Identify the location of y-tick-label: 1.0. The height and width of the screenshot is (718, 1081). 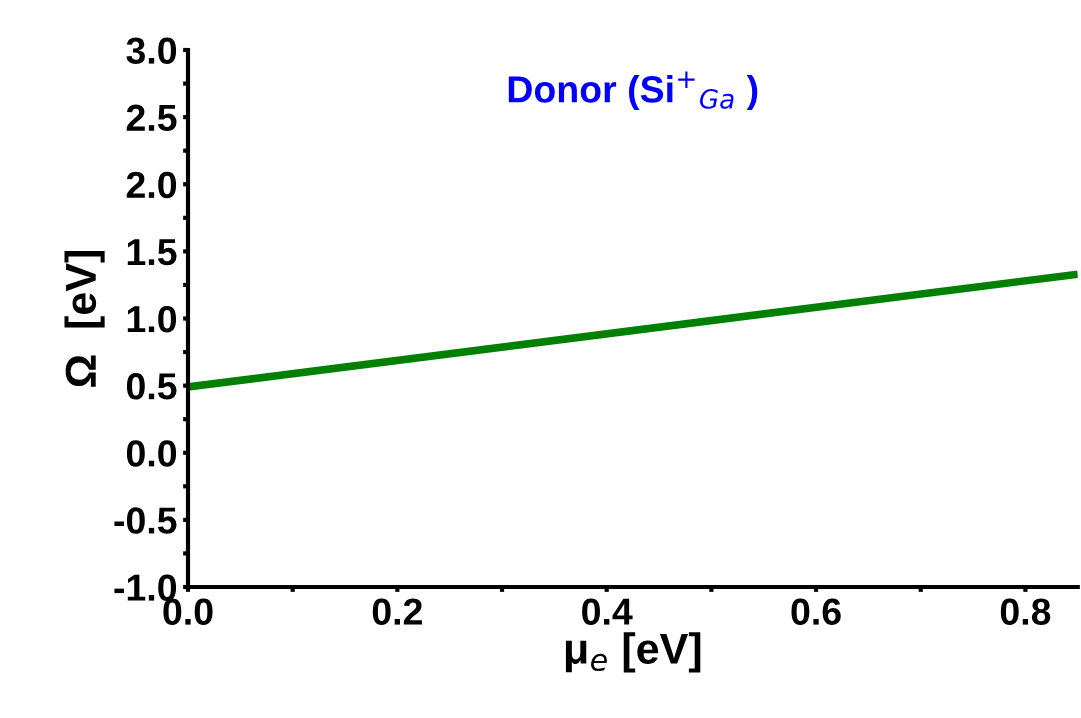
(152, 319).